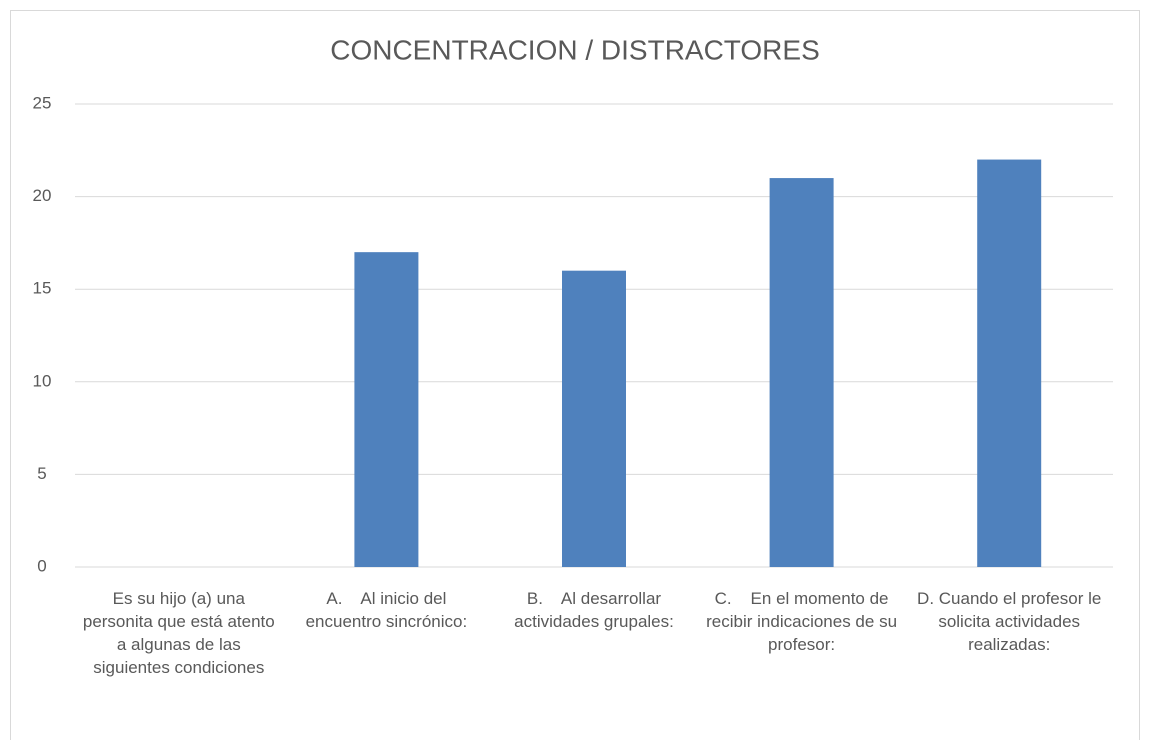 Image resolution: width=1150 pixels, height=740 pixels. I want to click on y-tick-label: 15, so click(42, 288).